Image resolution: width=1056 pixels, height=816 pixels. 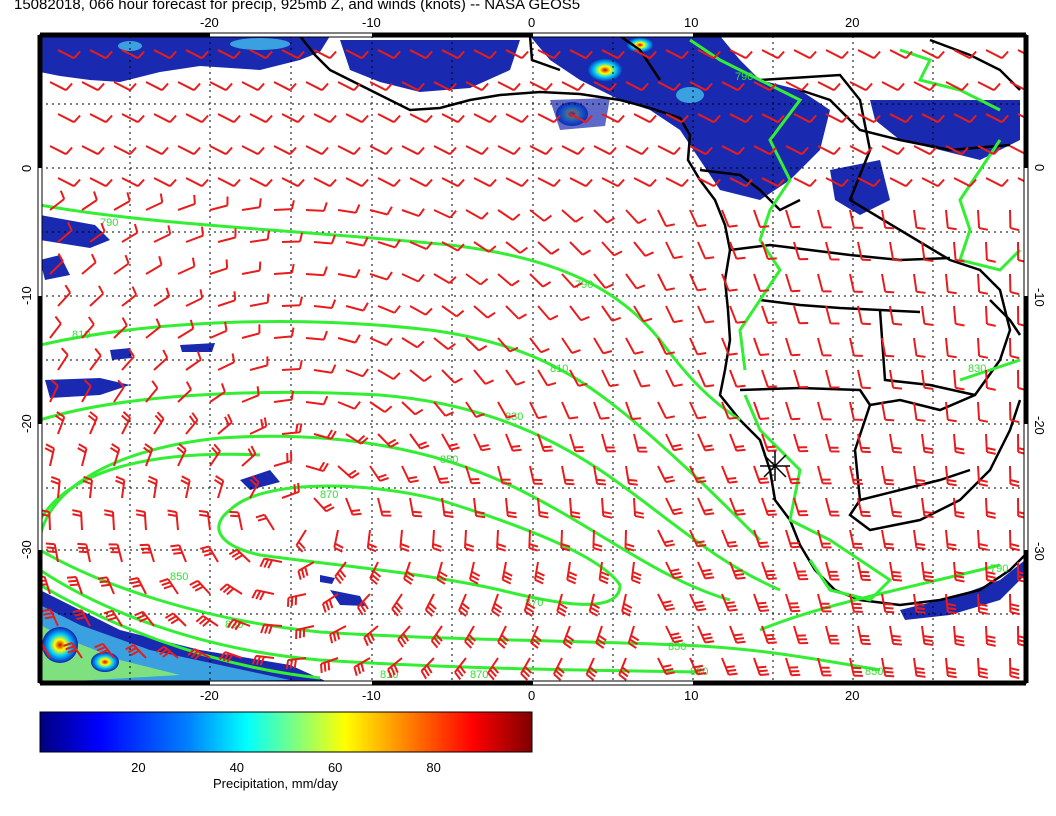 I want to click on lon-tick-label: -10, so click(x=371, y=695).